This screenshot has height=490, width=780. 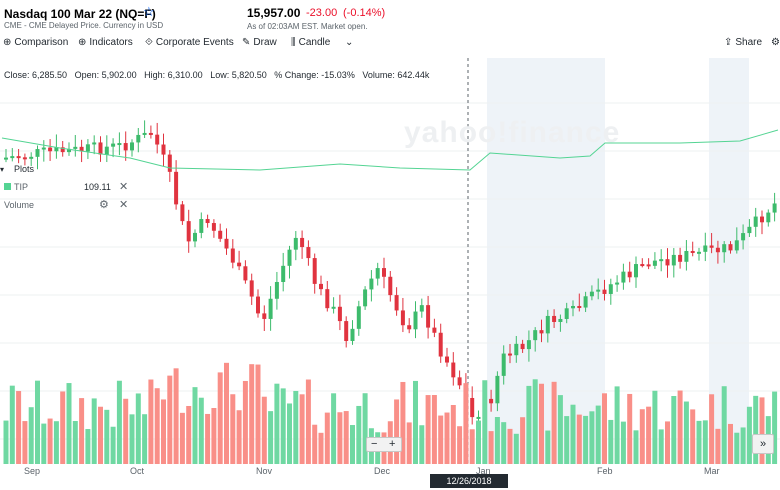 I want to click on crosshair-date-label: 12/26/2018, so click(x=469, y=481).